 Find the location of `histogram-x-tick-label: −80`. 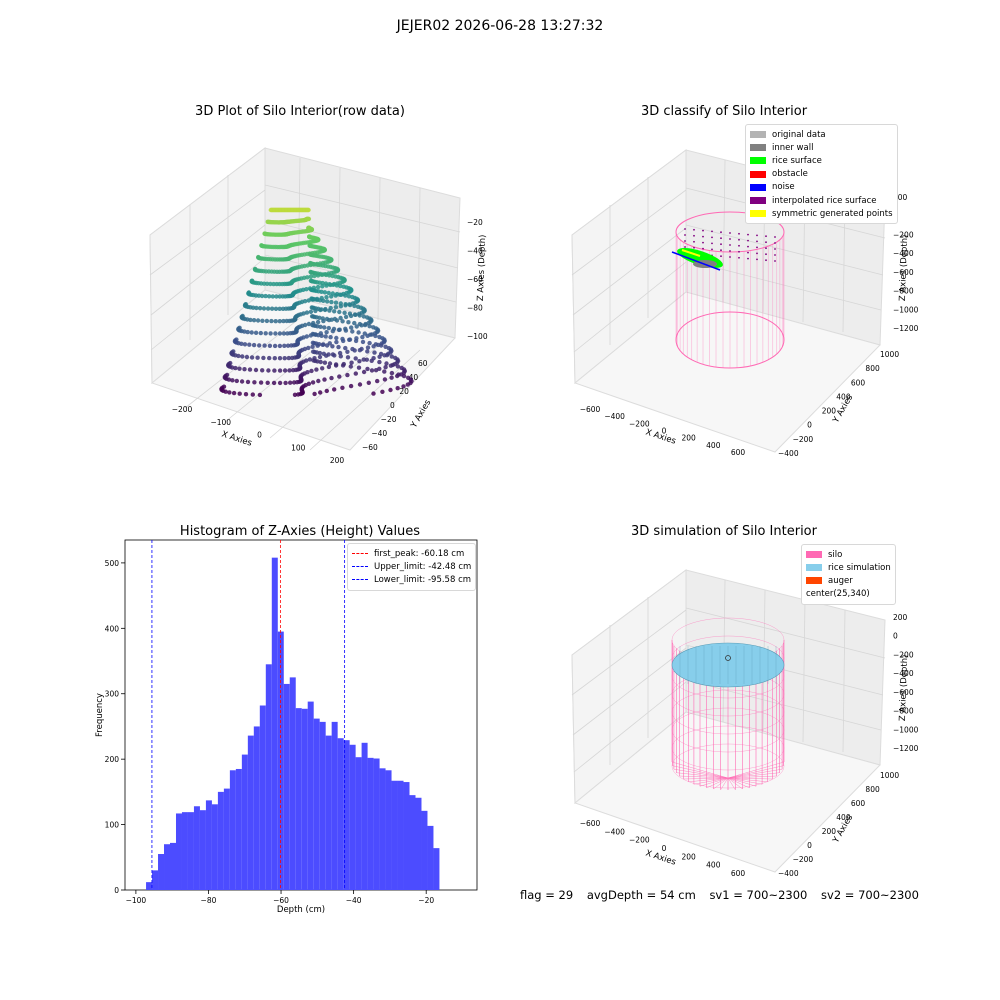

histogram-x-tick-label: −80 is located at coordinates (209, 900).